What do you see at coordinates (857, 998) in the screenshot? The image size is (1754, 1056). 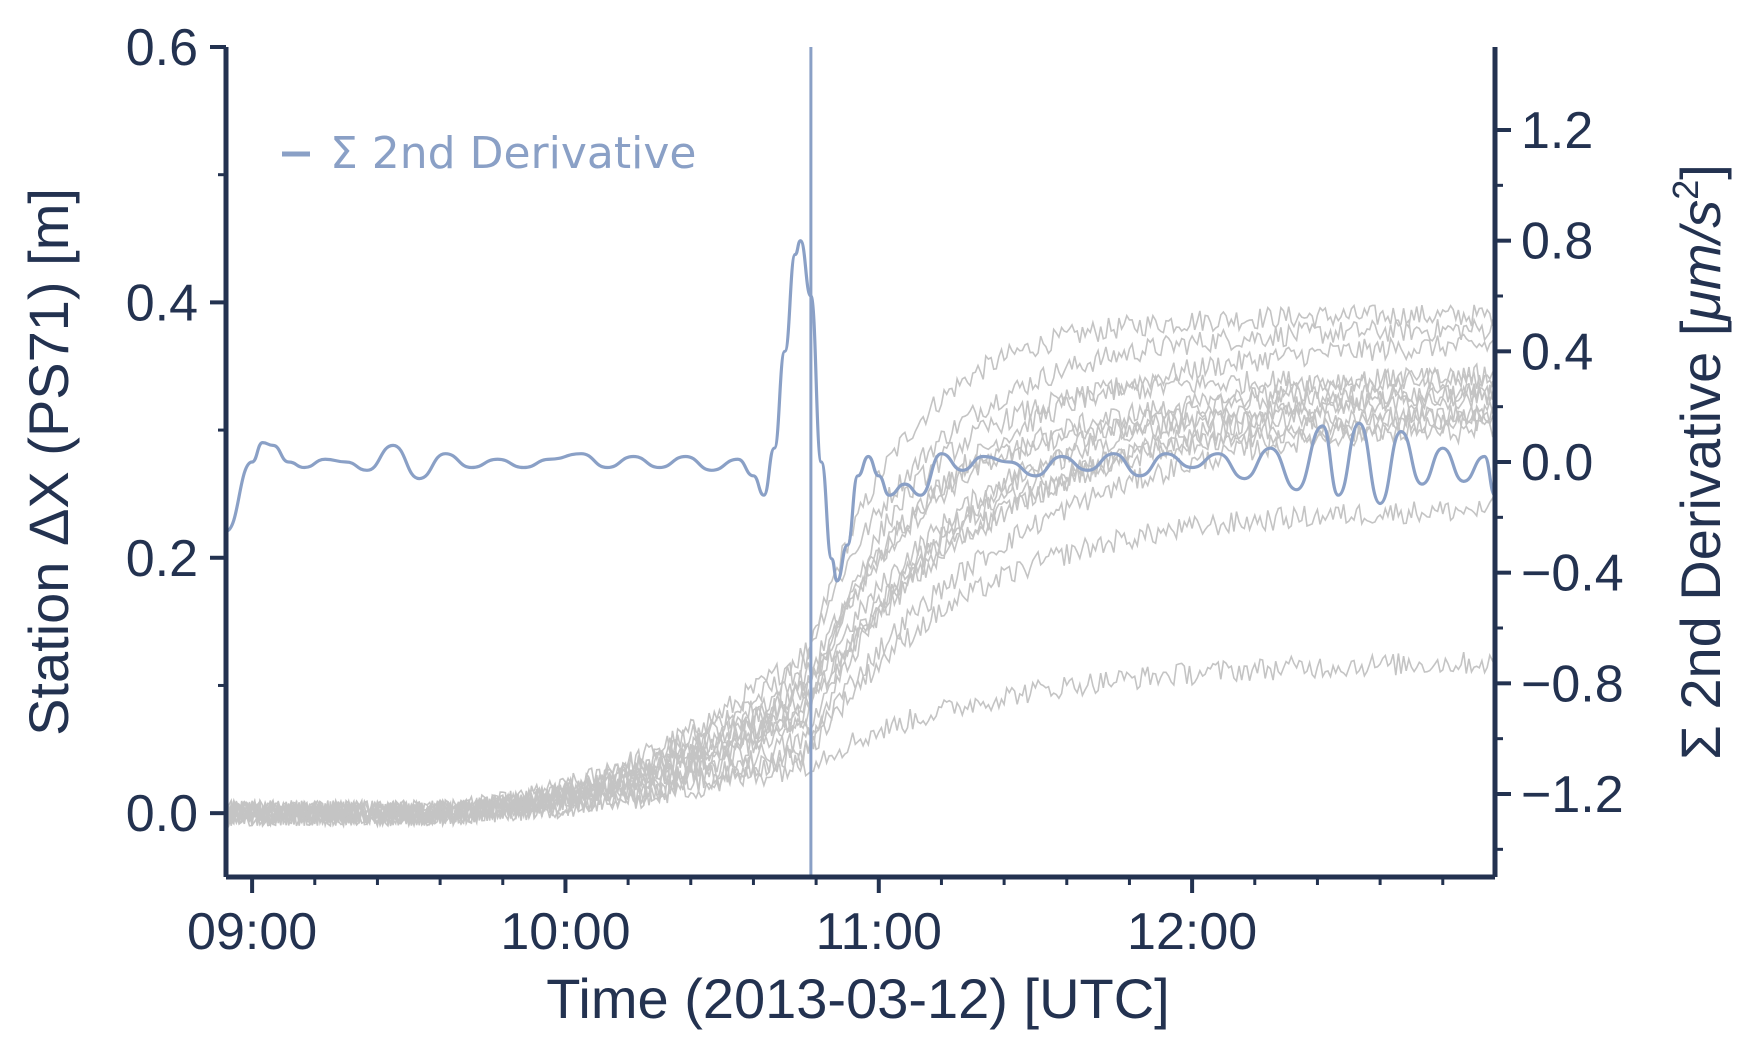 I see `x-axis-label: Time (2013-03-12) [UTC]` at bounding box center [857, 998].